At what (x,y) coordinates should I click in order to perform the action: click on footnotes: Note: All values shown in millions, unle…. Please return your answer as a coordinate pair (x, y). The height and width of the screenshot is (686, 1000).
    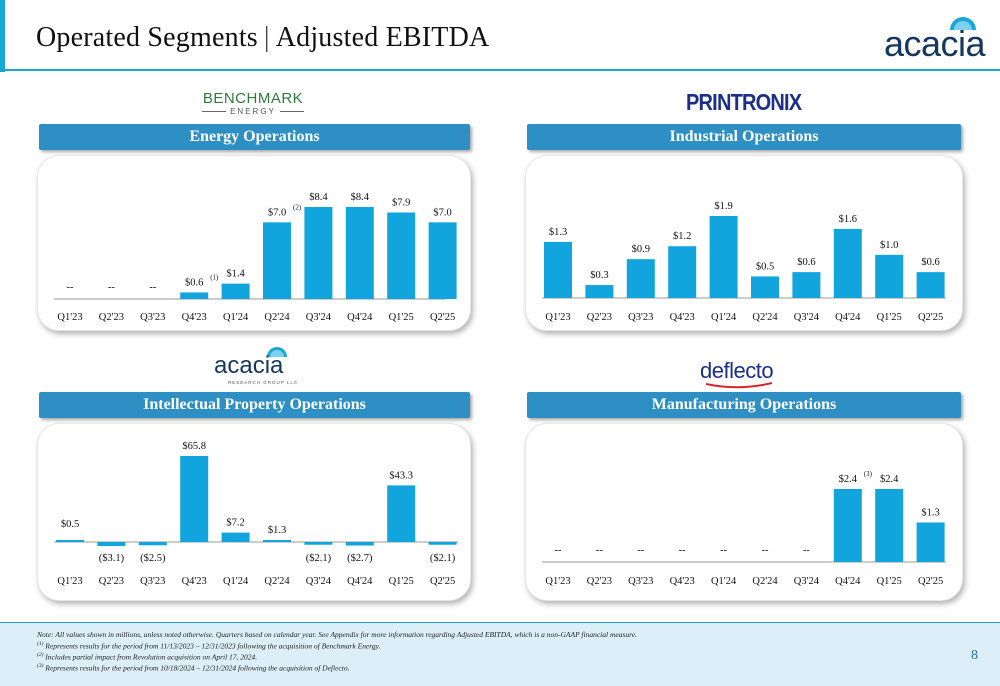
    Looking at the image, I should click on (500, 654).